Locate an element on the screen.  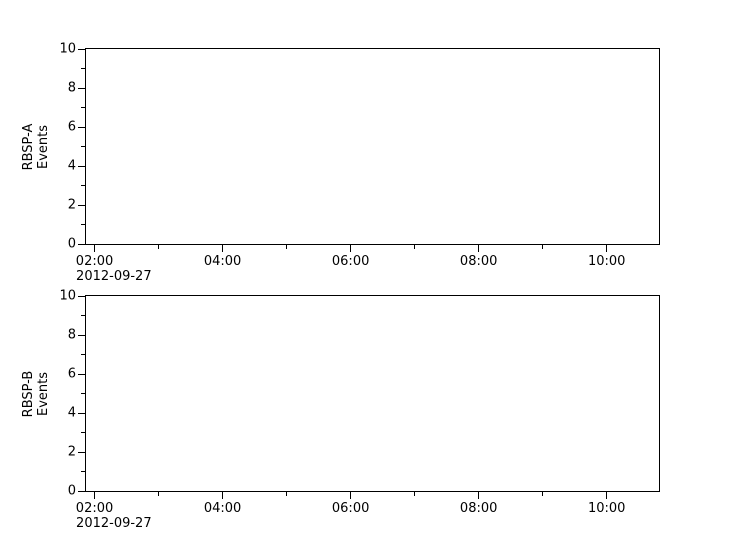
y-axis-label-line-1: RBSP-B is located at coordinates (28, 393).